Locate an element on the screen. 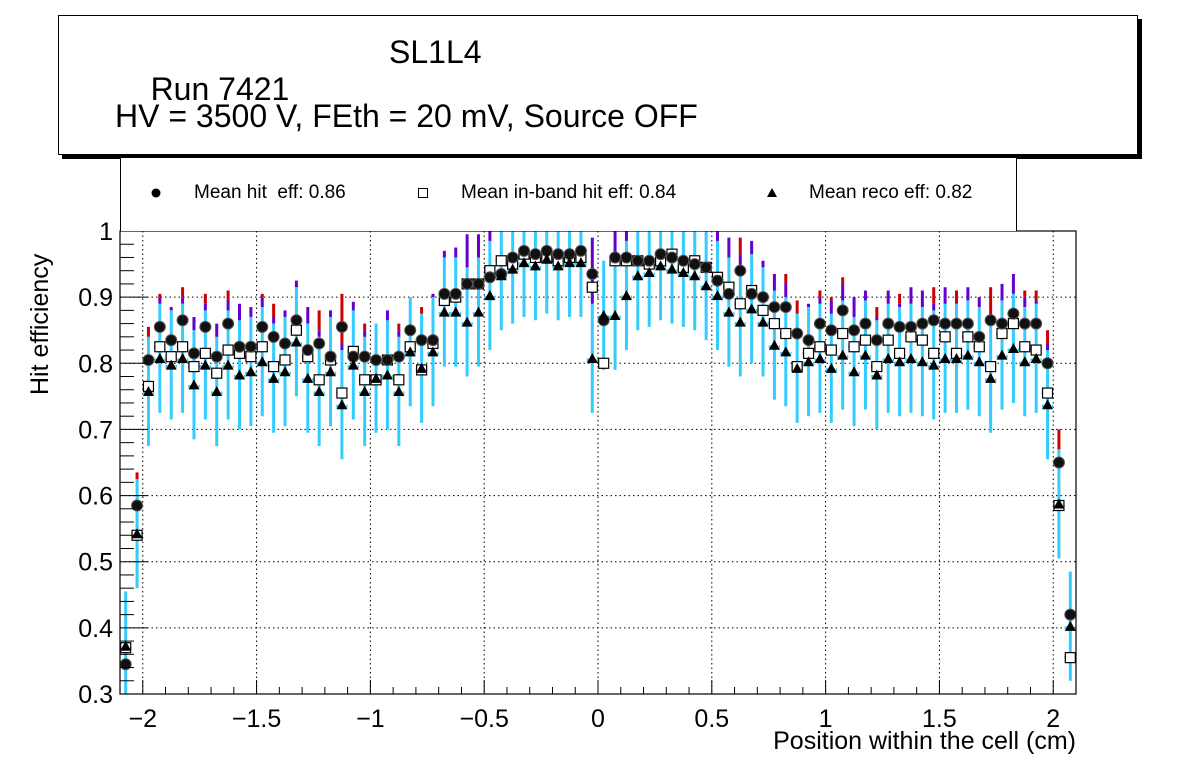 The width and height of the screenshot is (1196, 772). x-tick-label: 1.5 is located at coordinates (939, 719).